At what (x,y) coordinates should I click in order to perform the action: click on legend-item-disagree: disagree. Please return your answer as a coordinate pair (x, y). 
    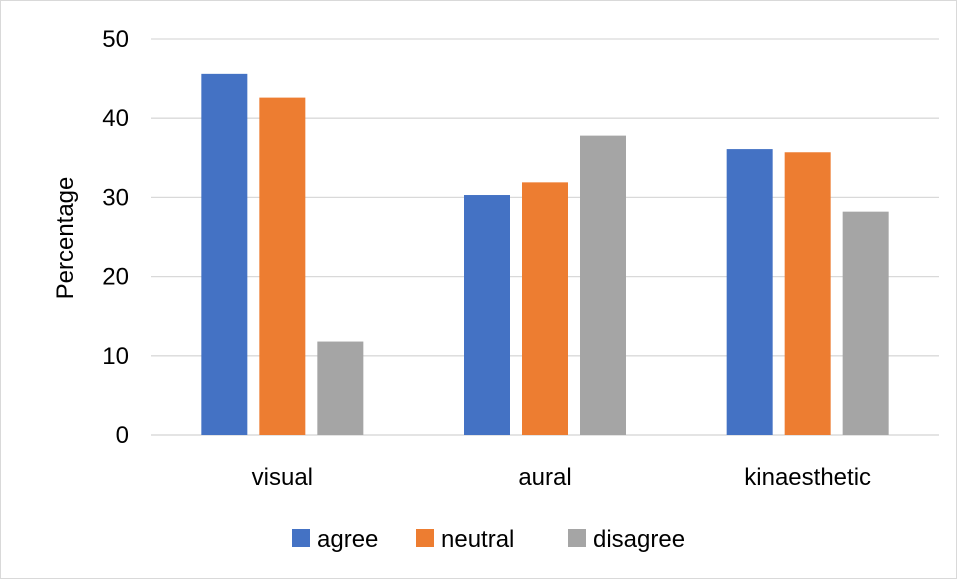
    Looking at the image, I should click on (626, 539).